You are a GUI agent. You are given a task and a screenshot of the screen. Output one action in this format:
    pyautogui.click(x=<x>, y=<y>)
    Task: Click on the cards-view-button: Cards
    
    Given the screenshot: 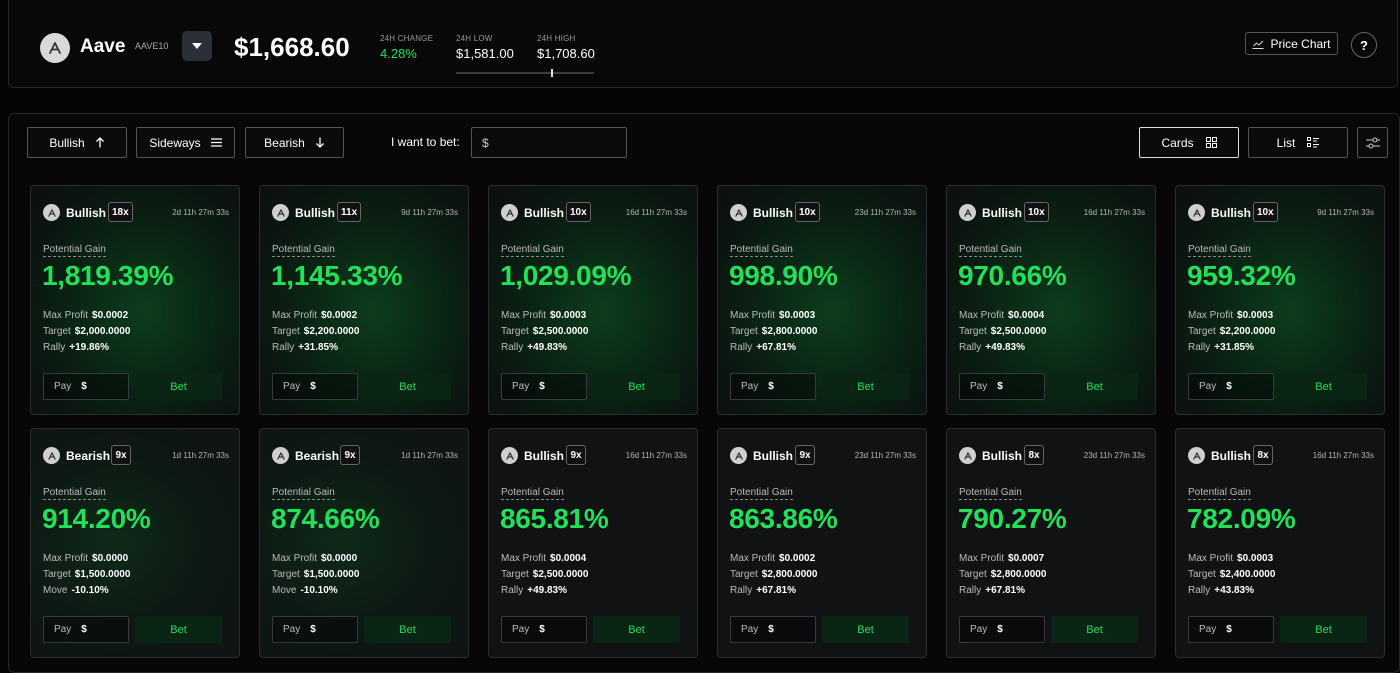 What is the action you would take?
    pyautogui.click(x=1189, y=142)
    